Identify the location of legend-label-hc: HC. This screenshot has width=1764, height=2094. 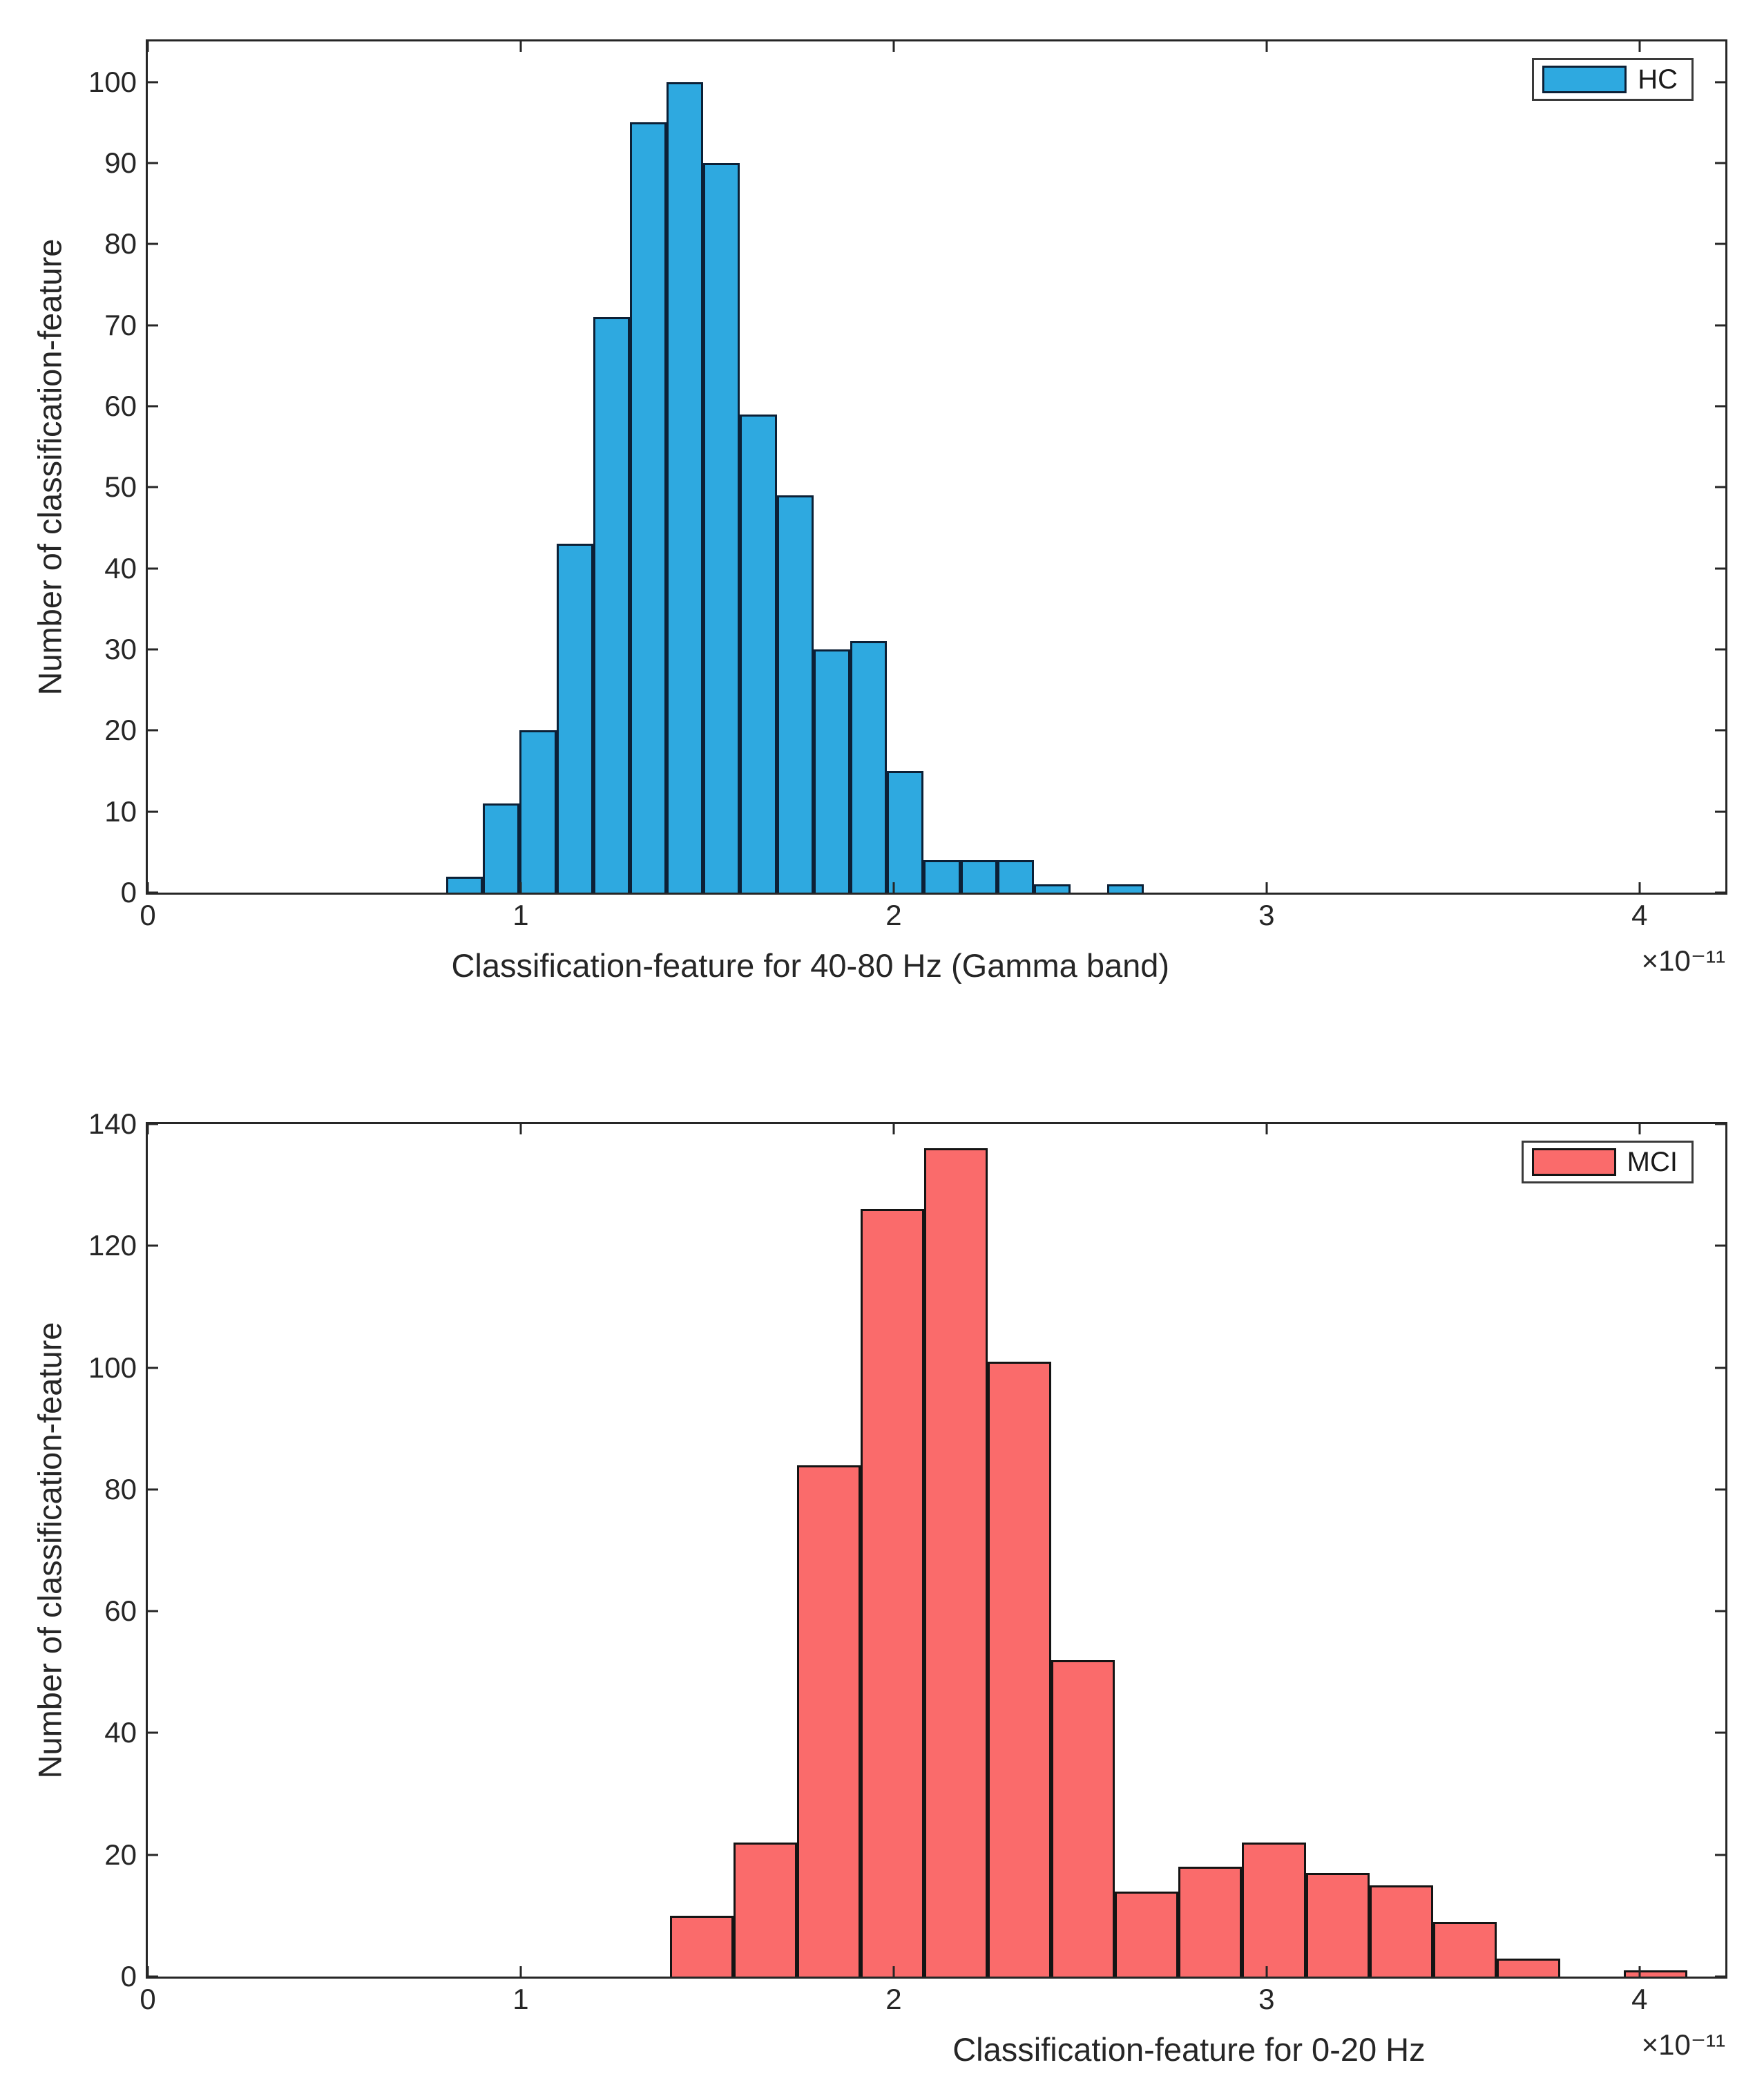
(1658, 79).